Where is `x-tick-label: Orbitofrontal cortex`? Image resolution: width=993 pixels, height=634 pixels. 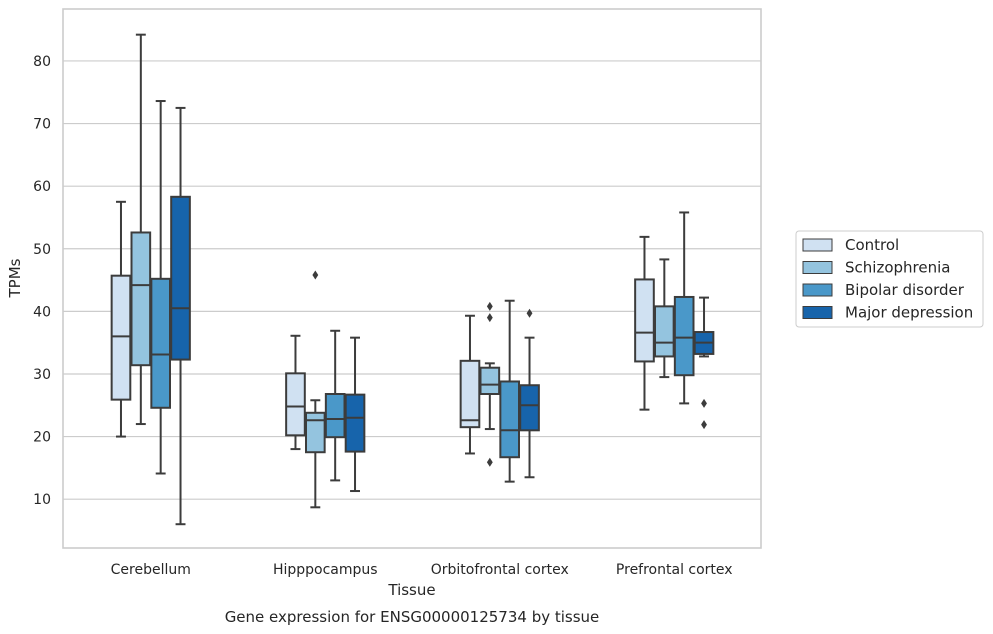
x-tick-label: Orbitofrontal cortex is located at coordinates (500, 570).